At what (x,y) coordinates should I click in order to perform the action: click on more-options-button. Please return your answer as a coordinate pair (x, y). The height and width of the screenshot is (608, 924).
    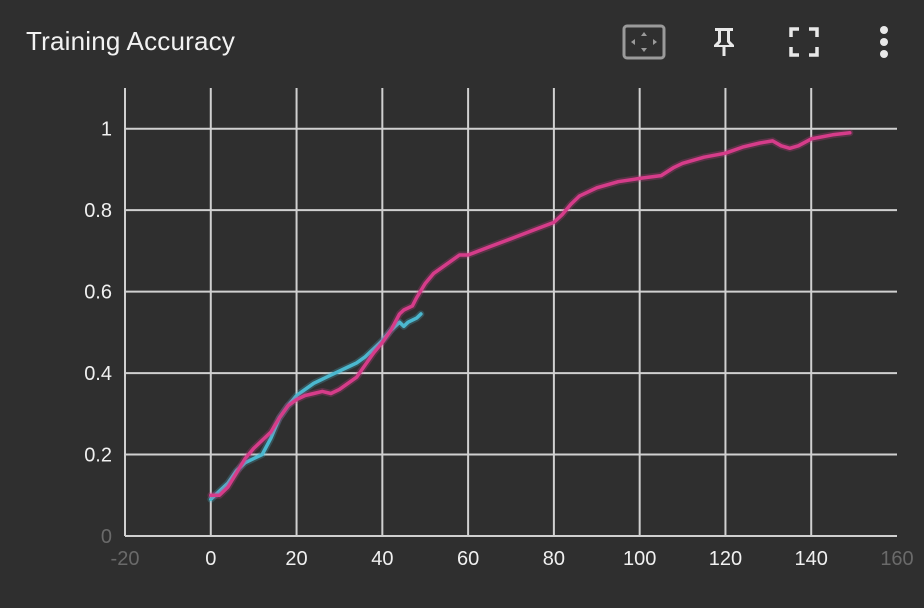
    Looking at the image, I should click on (884, 42).